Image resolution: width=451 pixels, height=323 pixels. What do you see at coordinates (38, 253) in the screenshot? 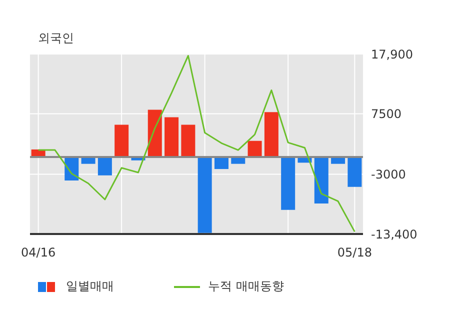
I see `x-tick-label: 04/16` at bounding box center [38, 253].